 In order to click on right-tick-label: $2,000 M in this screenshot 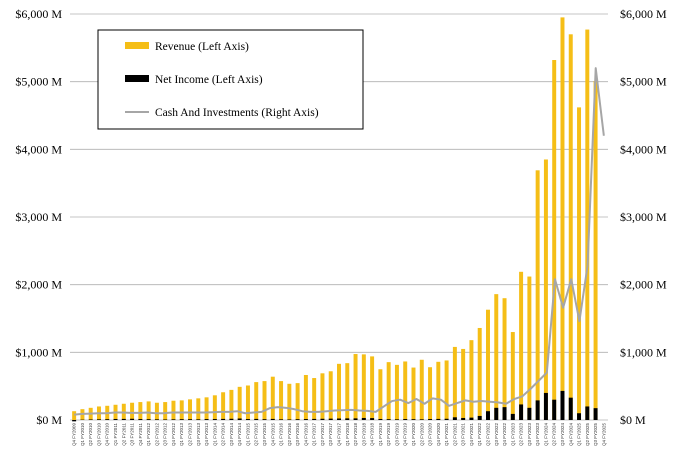, I will do `click(643, 285)`.